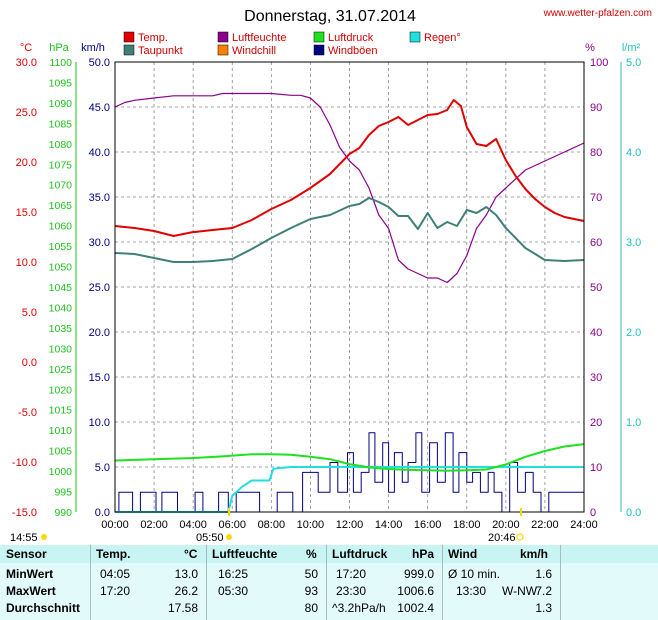  Describe the element at coordinates (596, 153) in the screenshot. I see `humidity-tick-label: 80` at that location.